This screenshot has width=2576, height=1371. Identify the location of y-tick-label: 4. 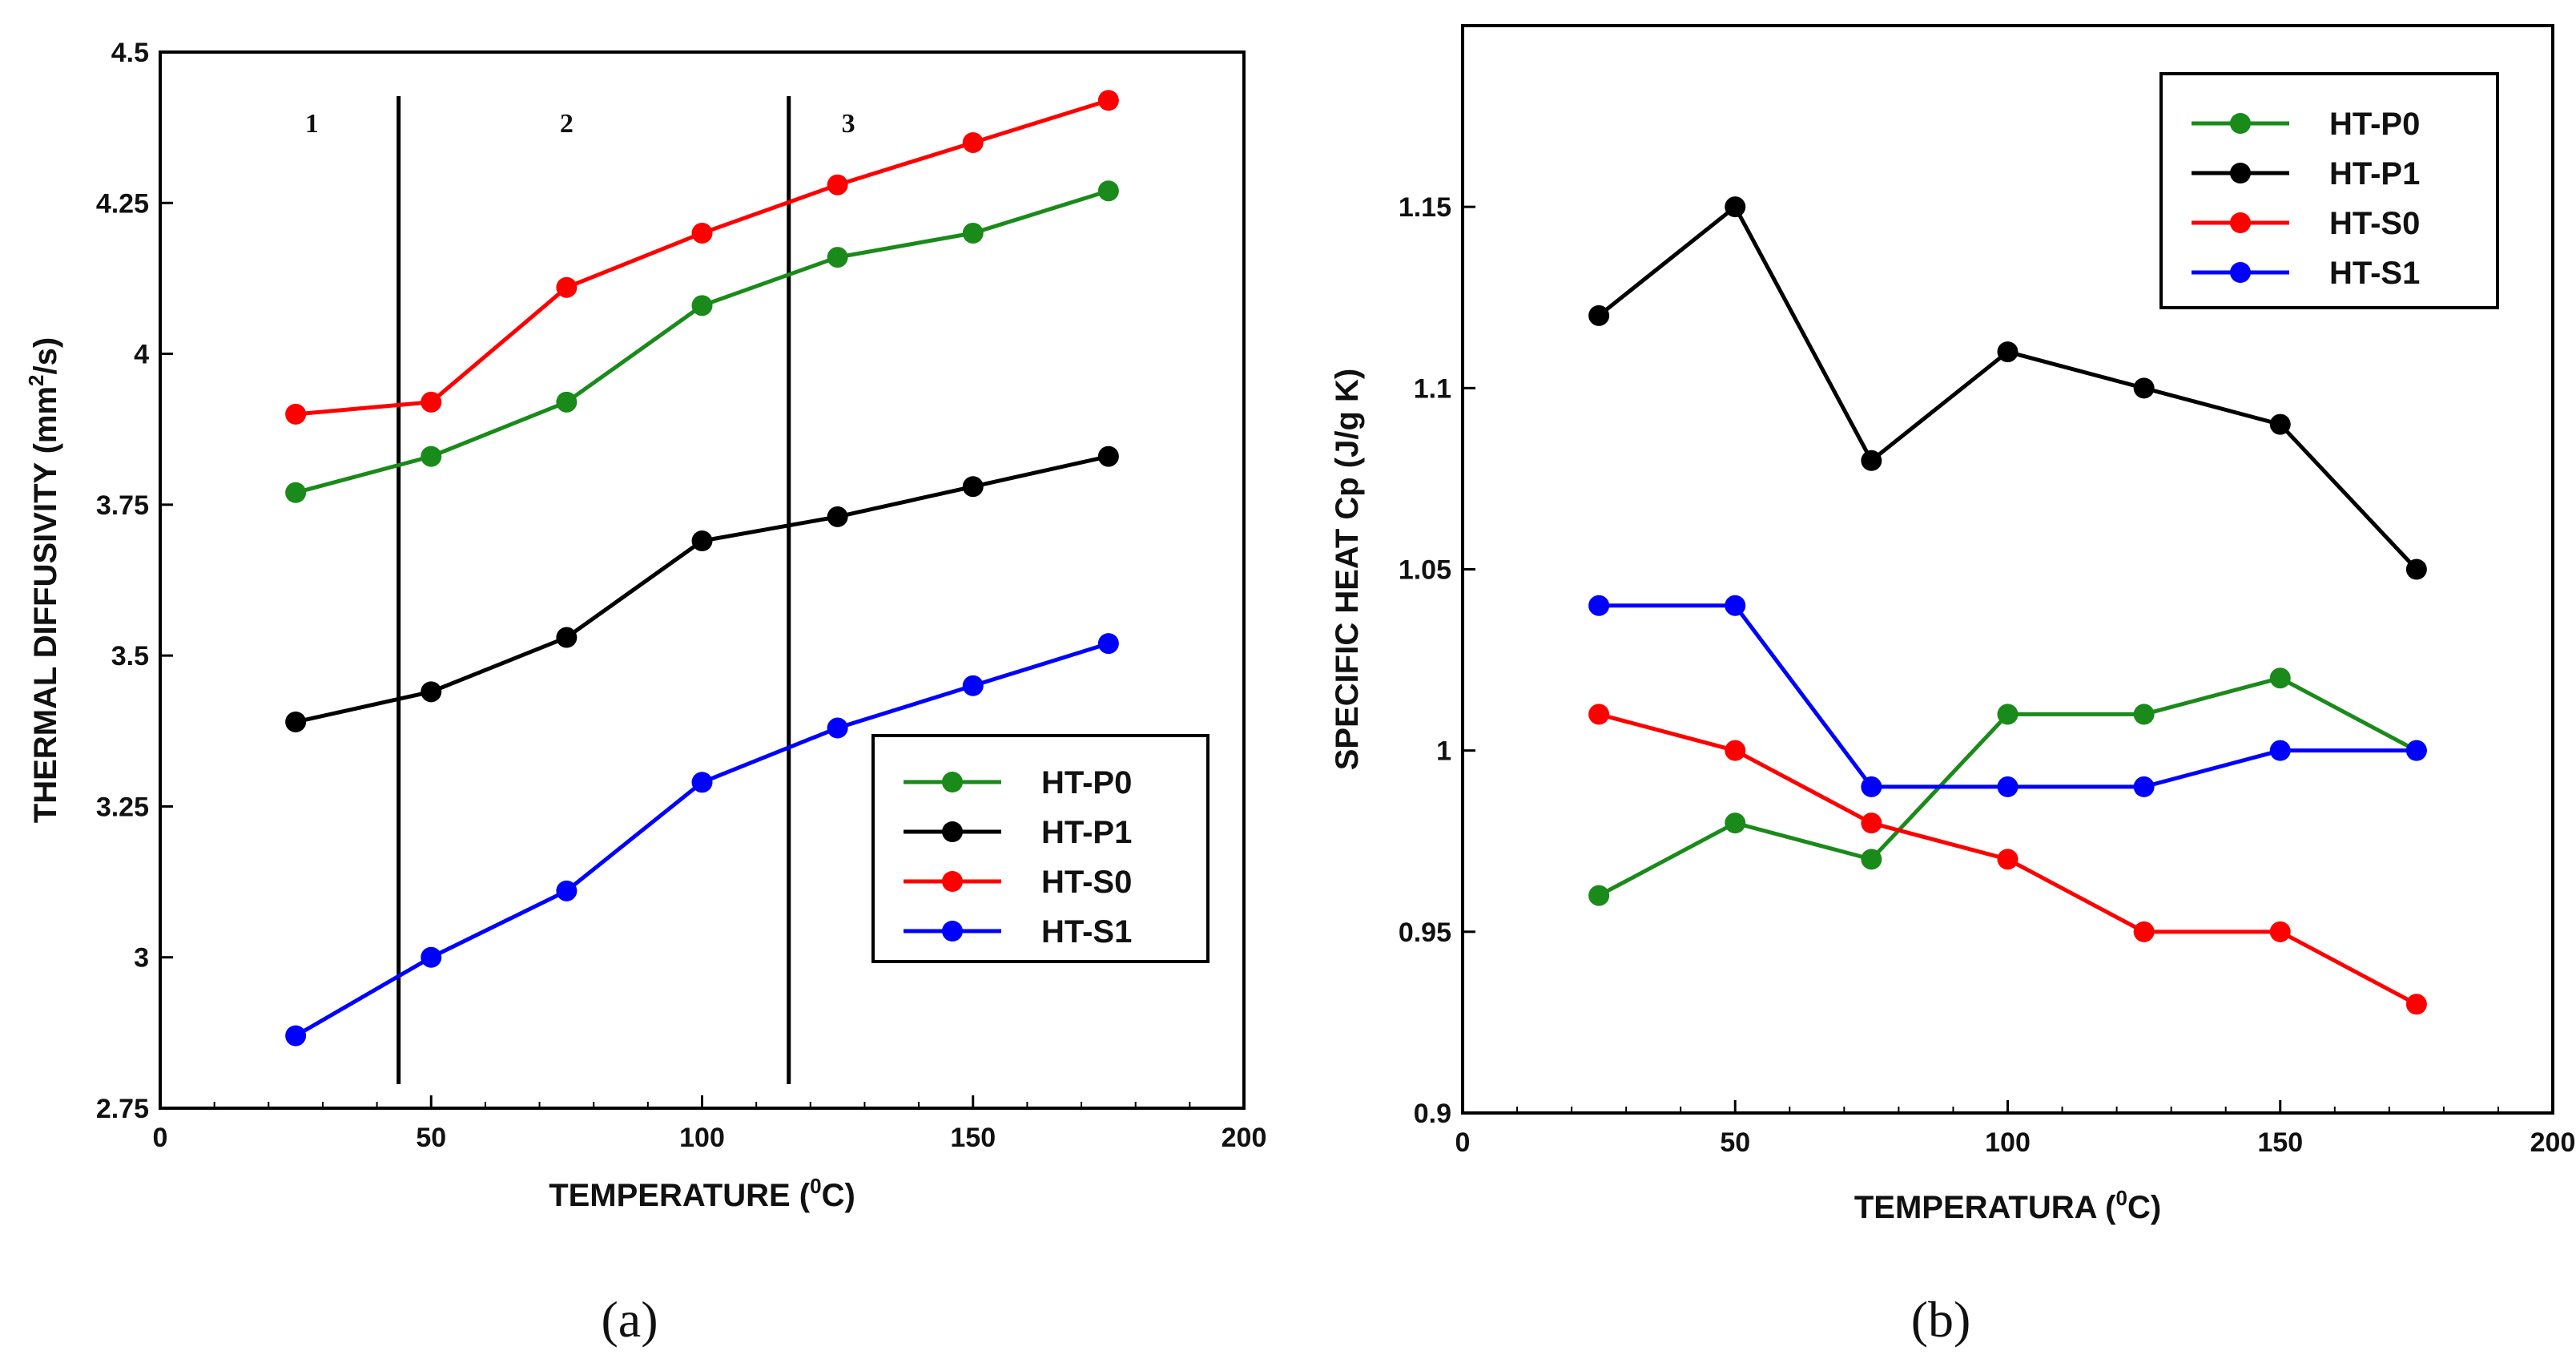
(141, 355).